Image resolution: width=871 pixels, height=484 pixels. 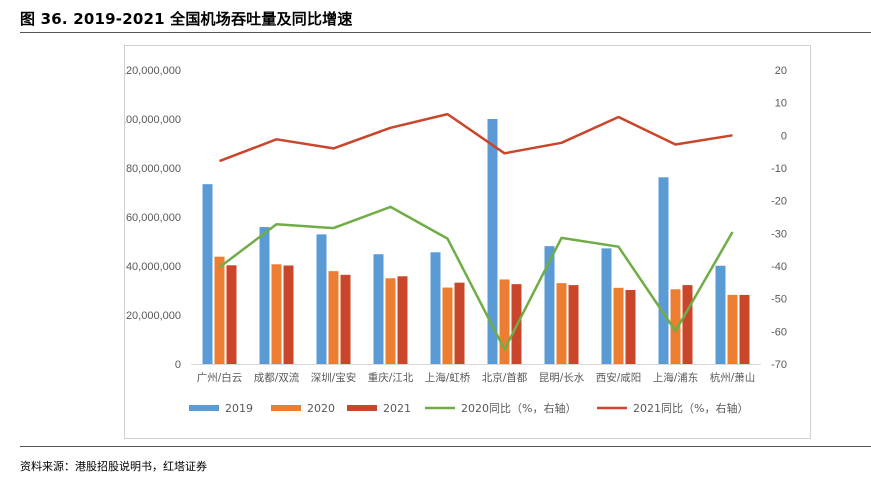 What do you see at coordinates (779, 267) in the screenshot?
I see `y-right-tick-label: -40` at bounding box center [779, 267].